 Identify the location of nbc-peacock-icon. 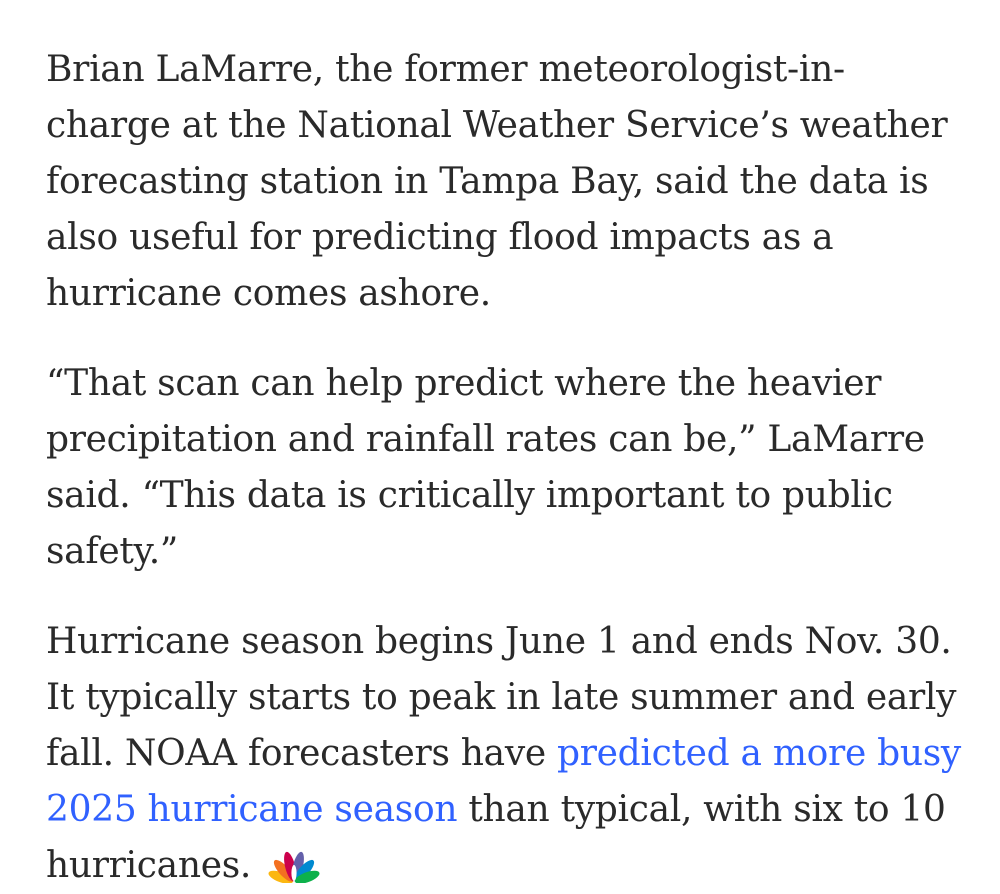
(294, 867).